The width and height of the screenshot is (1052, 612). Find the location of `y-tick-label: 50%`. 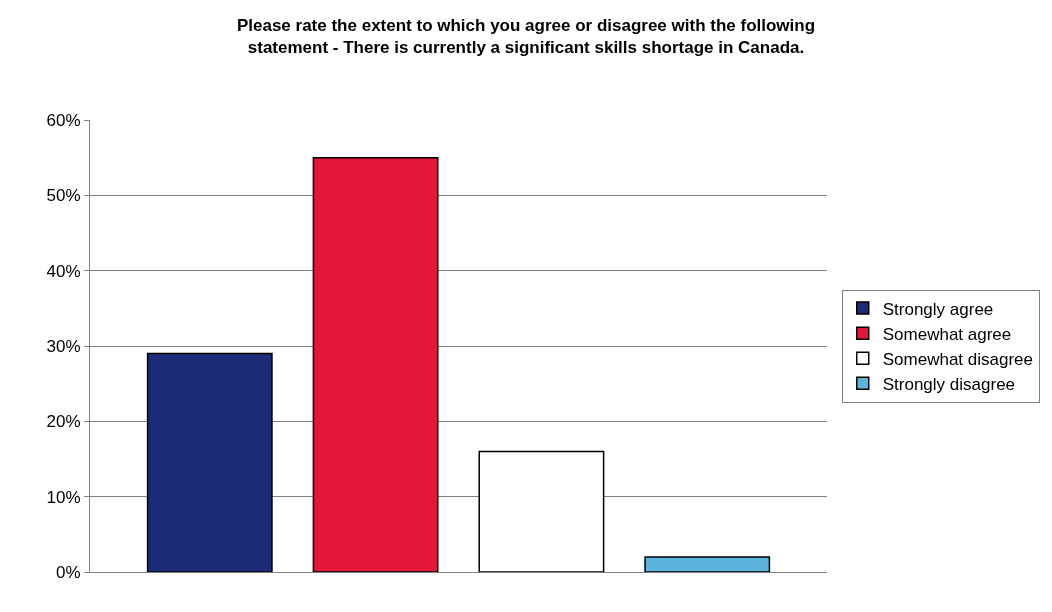

y-tick-label: 50% is located at coordinates (63, 196).